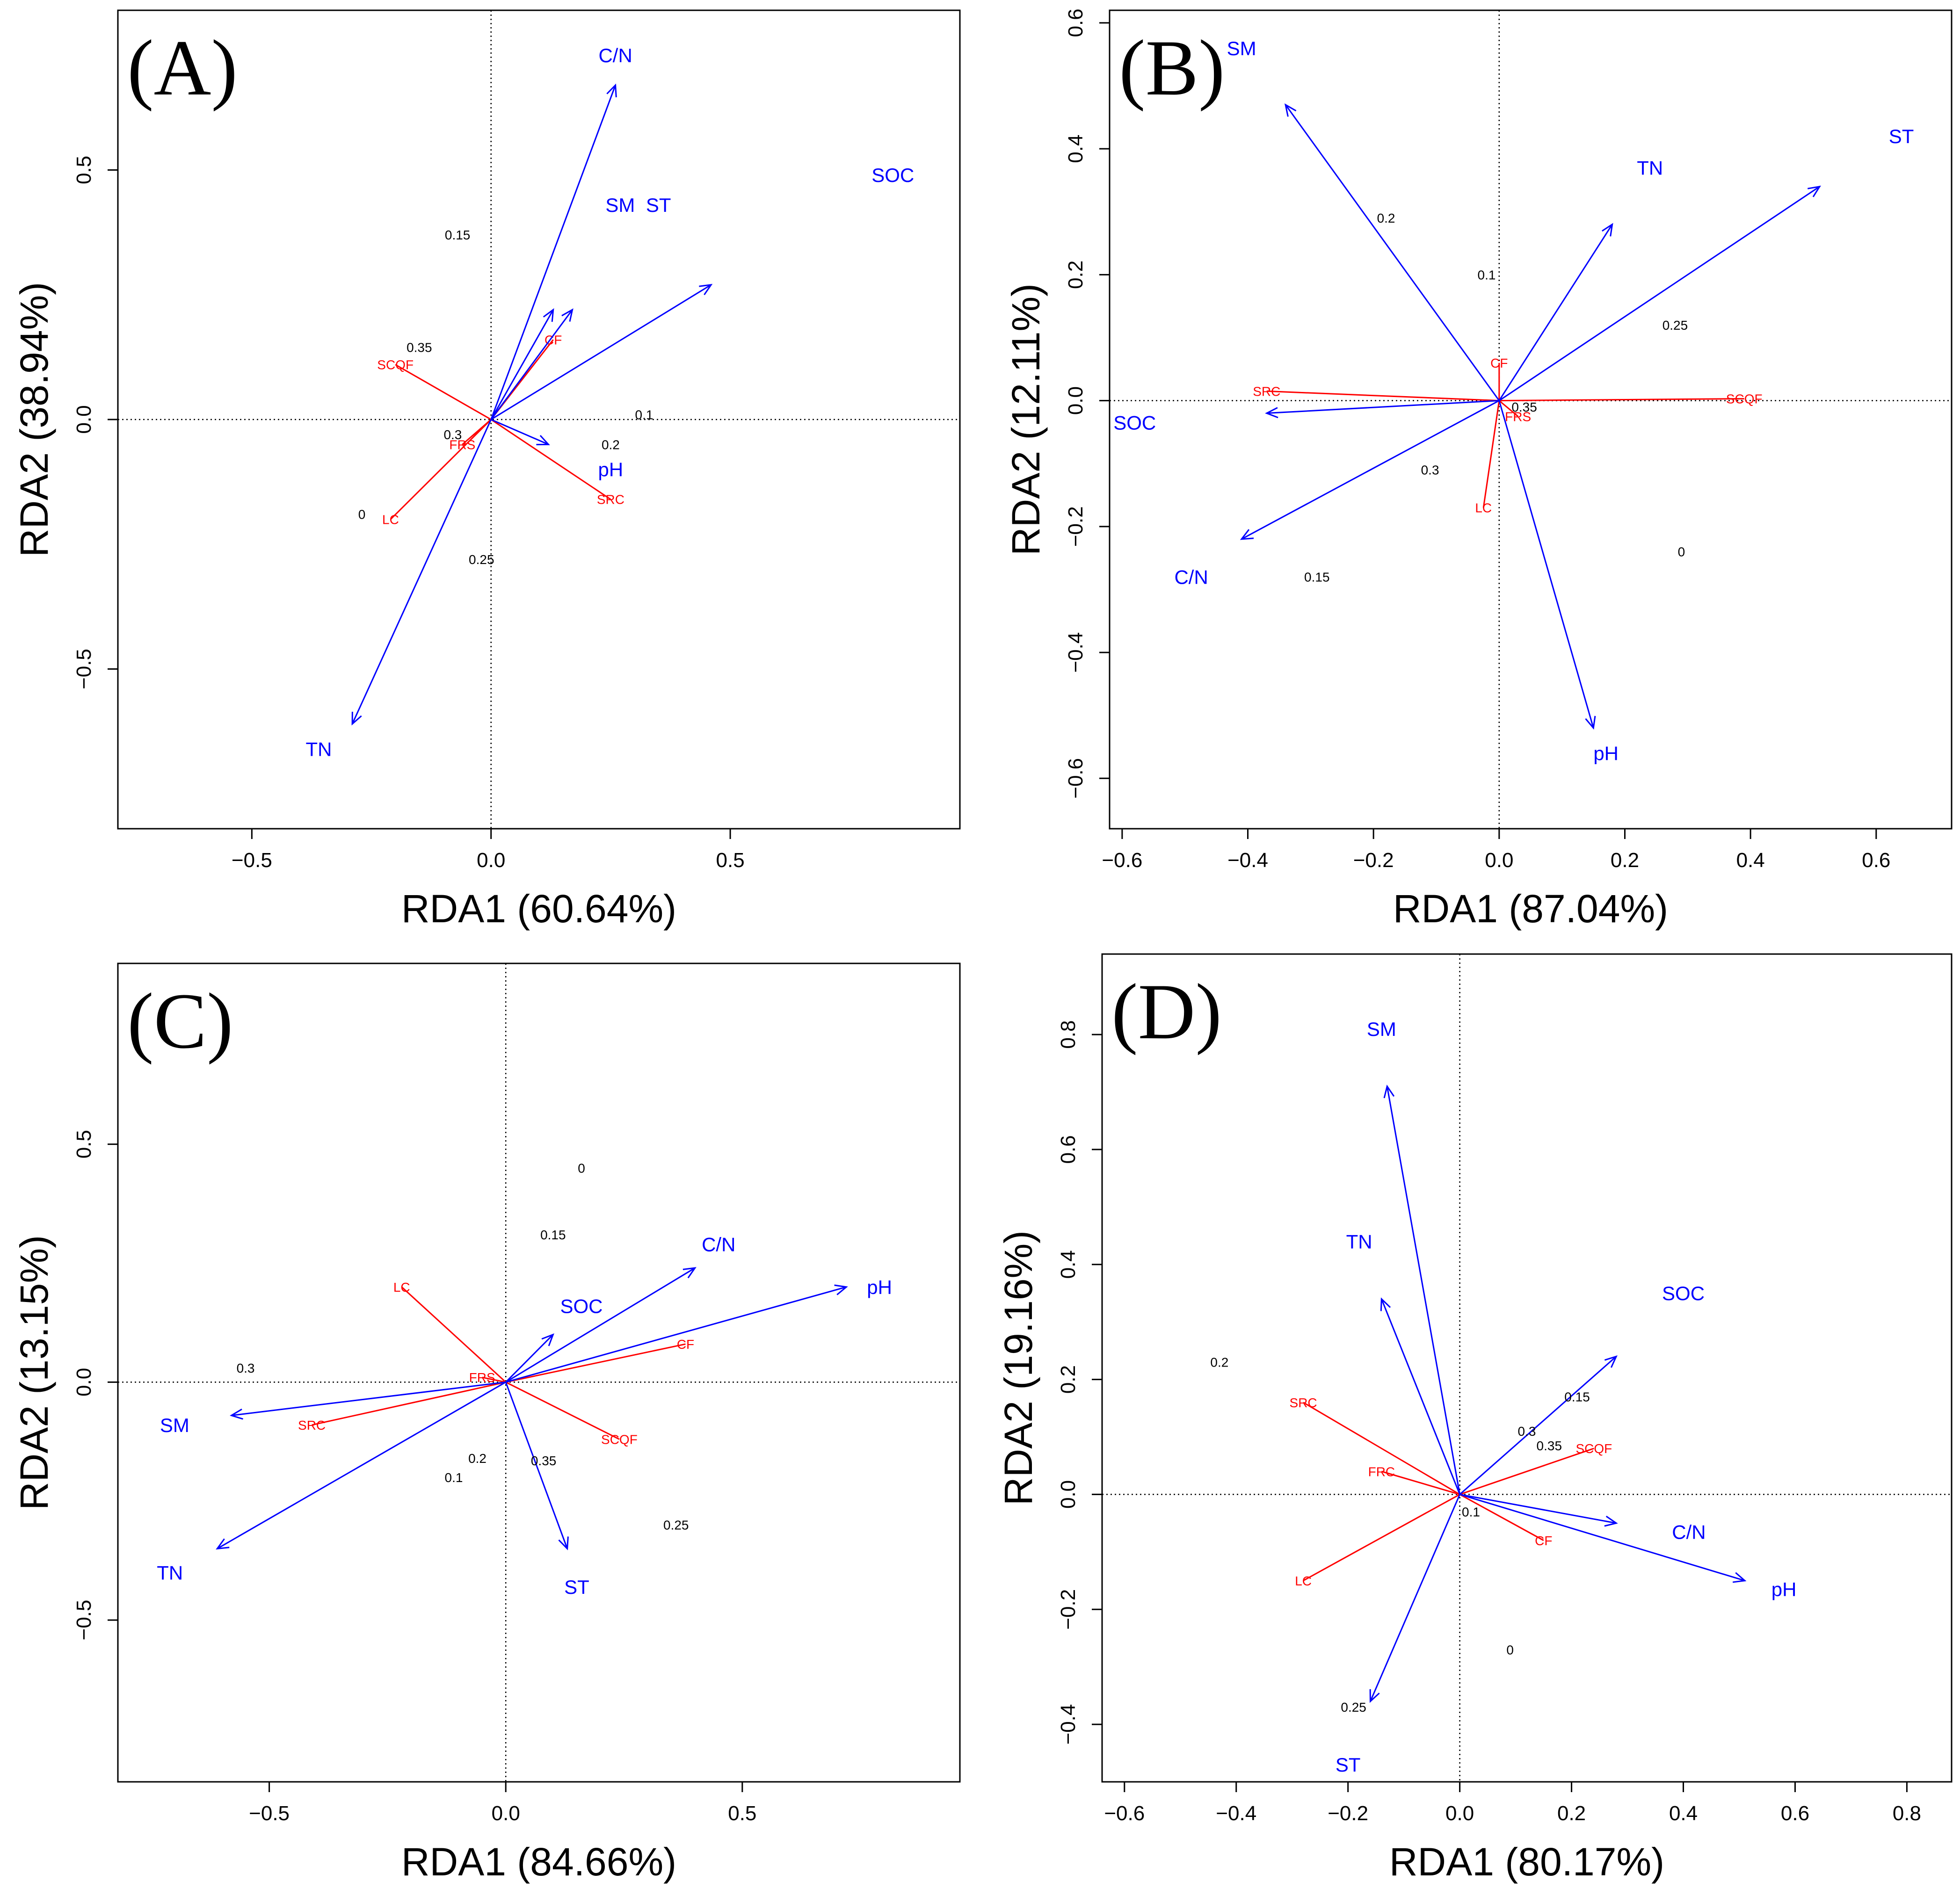 This screenshot has width=1960, height=1888. I want to click on y-tick-label: 0.5, so click(84, 170).